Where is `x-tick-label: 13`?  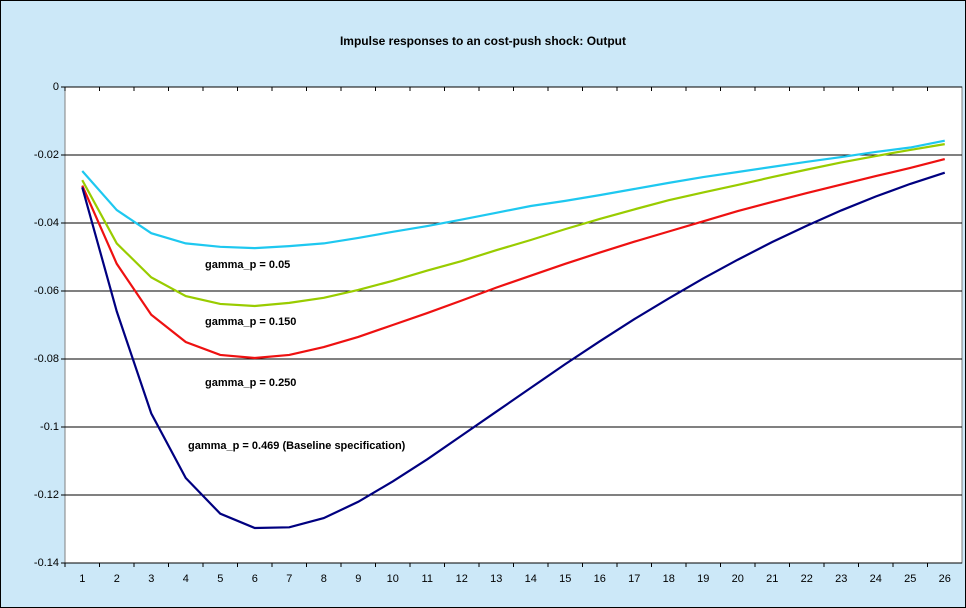 x-tick-label: 13 is located at coordinates (496, 579).